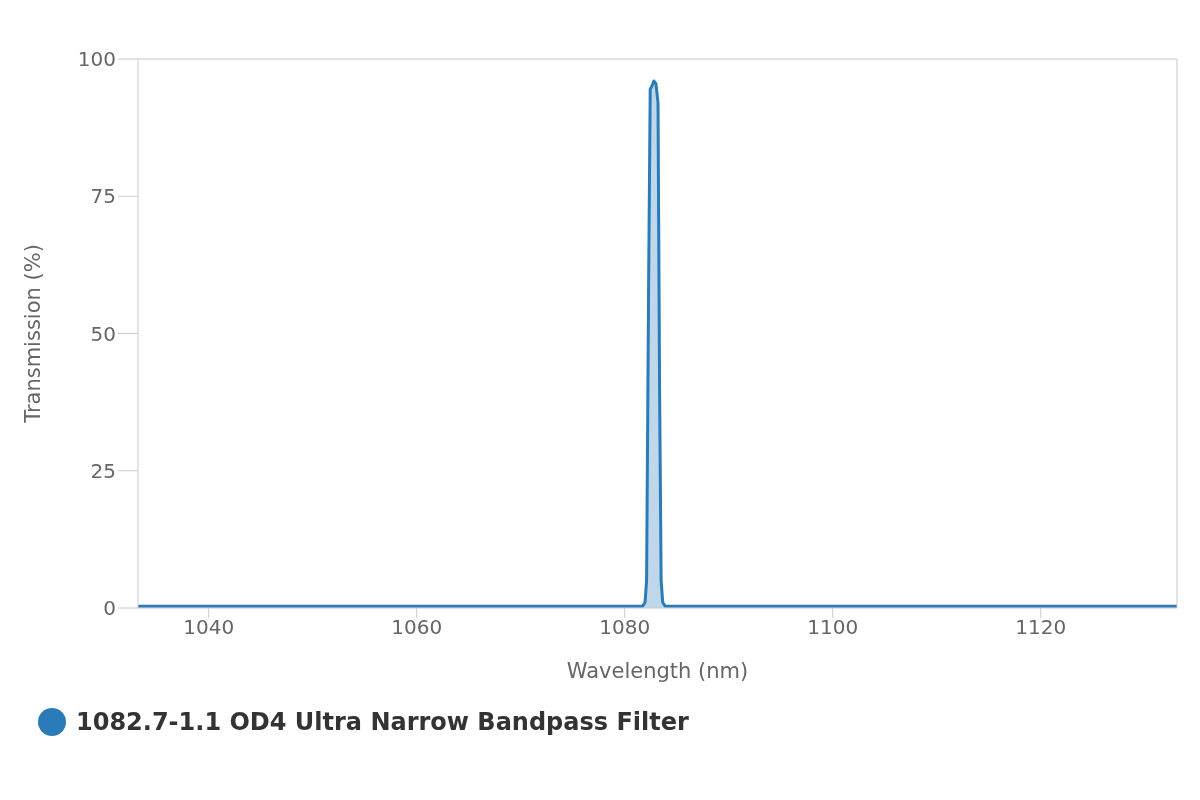 The image size is (1200, 800). I want to click on legend-label: 1082.7-1.1 OD4 Ultra Narrow Bandpass Filter, so click(382, 722).